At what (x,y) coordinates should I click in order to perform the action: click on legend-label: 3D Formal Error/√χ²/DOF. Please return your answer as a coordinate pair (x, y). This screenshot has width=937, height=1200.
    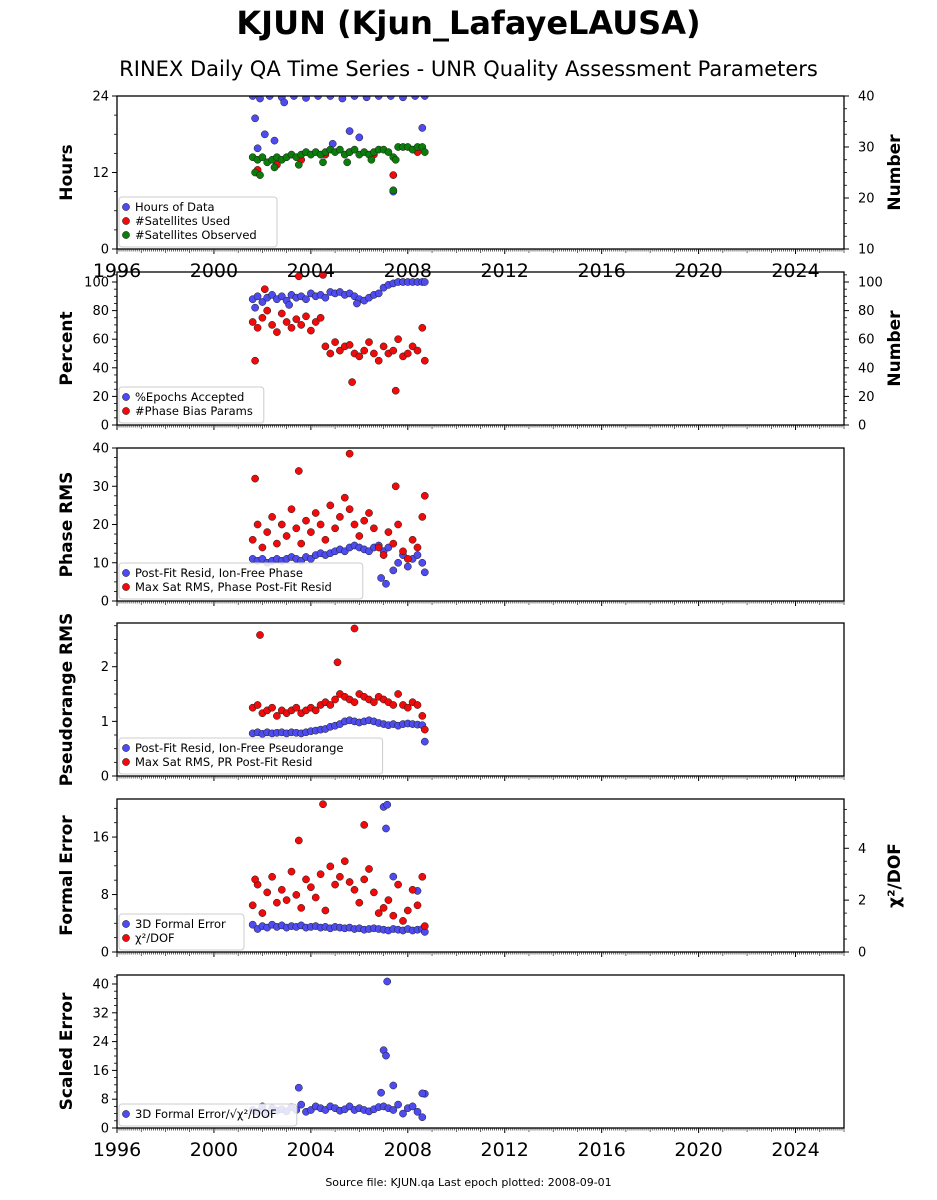
    Looking at the image, I should click on (206, 1114).